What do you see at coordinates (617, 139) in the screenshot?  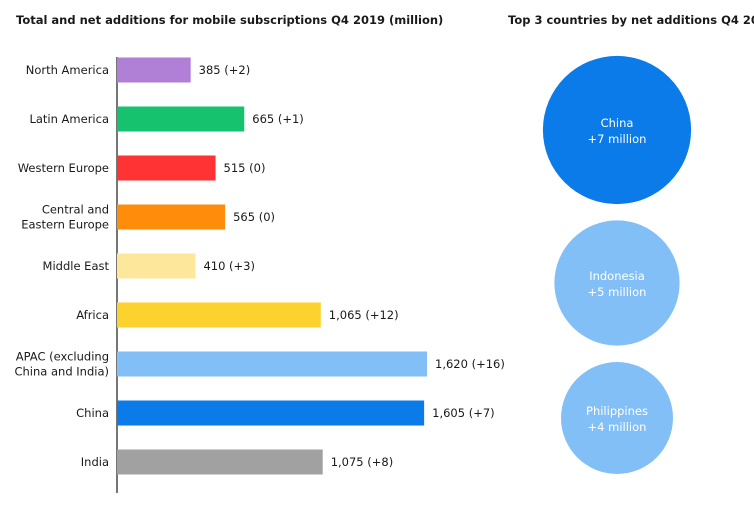 I see `bubble-value-label-0: +7 million` at bounding box center [617, 139].